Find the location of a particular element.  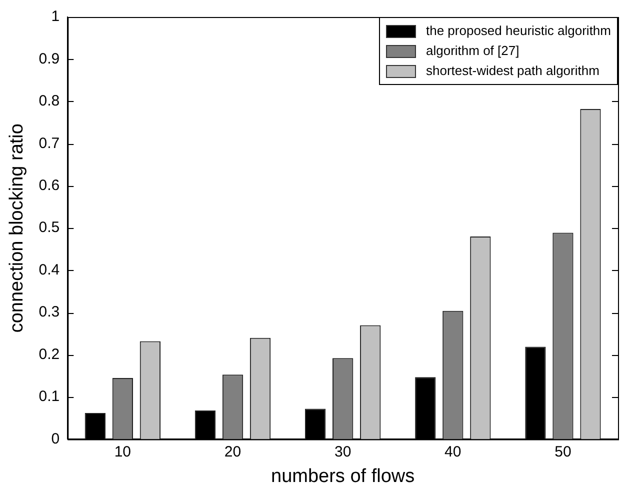

x-tick-label: 50 is located at coordinates (563, 451).